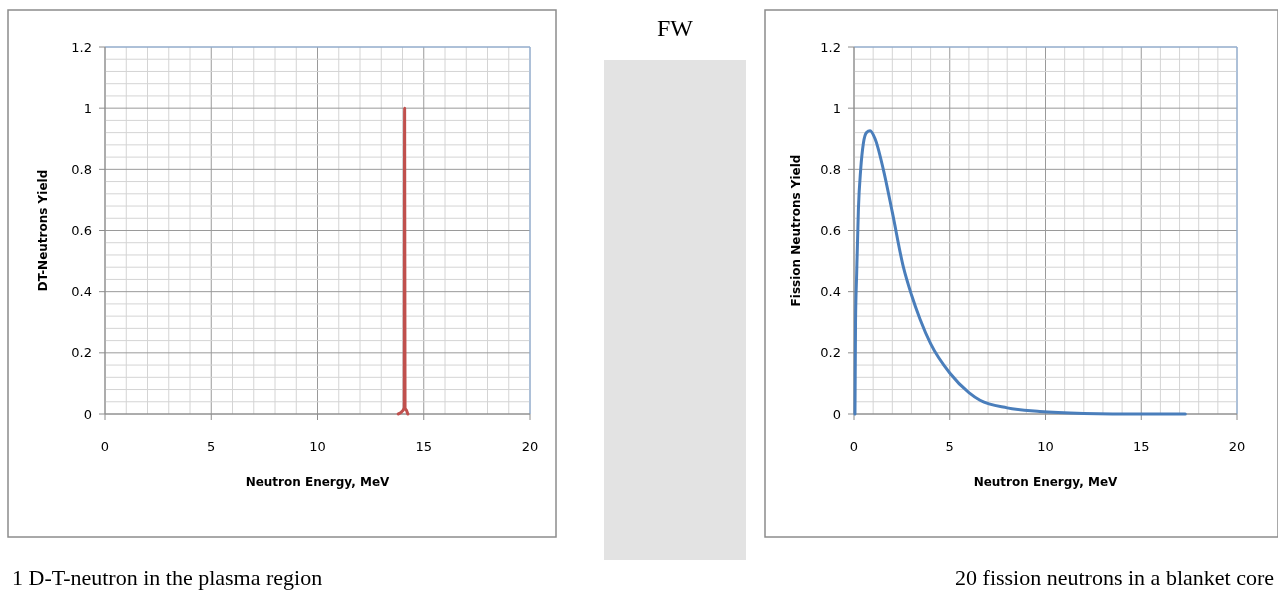 The image size is (1278, 592). Describe the element at coordinates (1114, 577) in the screenshot. I see `text: 20 fission neutrons in a blanket core` at that location.